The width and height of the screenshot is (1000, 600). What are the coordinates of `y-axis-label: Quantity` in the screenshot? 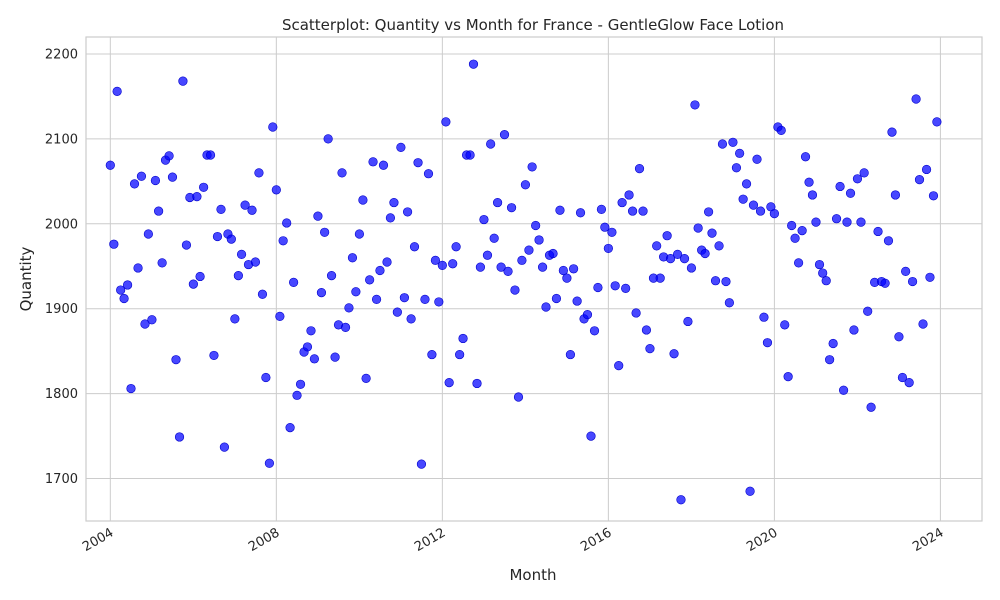 It's located at (26, 278).